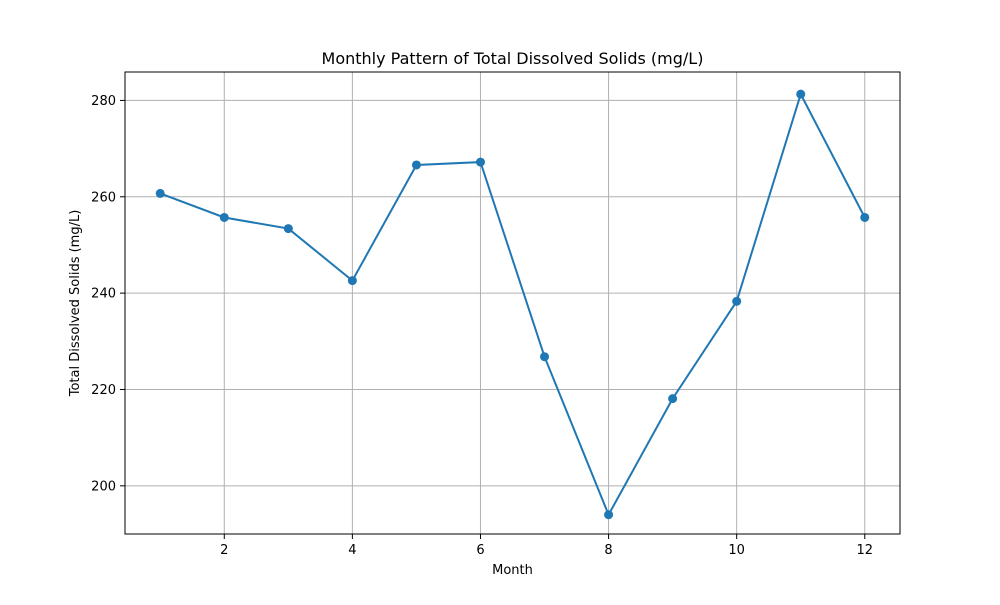 Image resolution: width=1000 pixels, height=605 pixels. Describe the element at coordinates (103, 101) in the screenshot. I see `y-tick-label: 280` at that location.